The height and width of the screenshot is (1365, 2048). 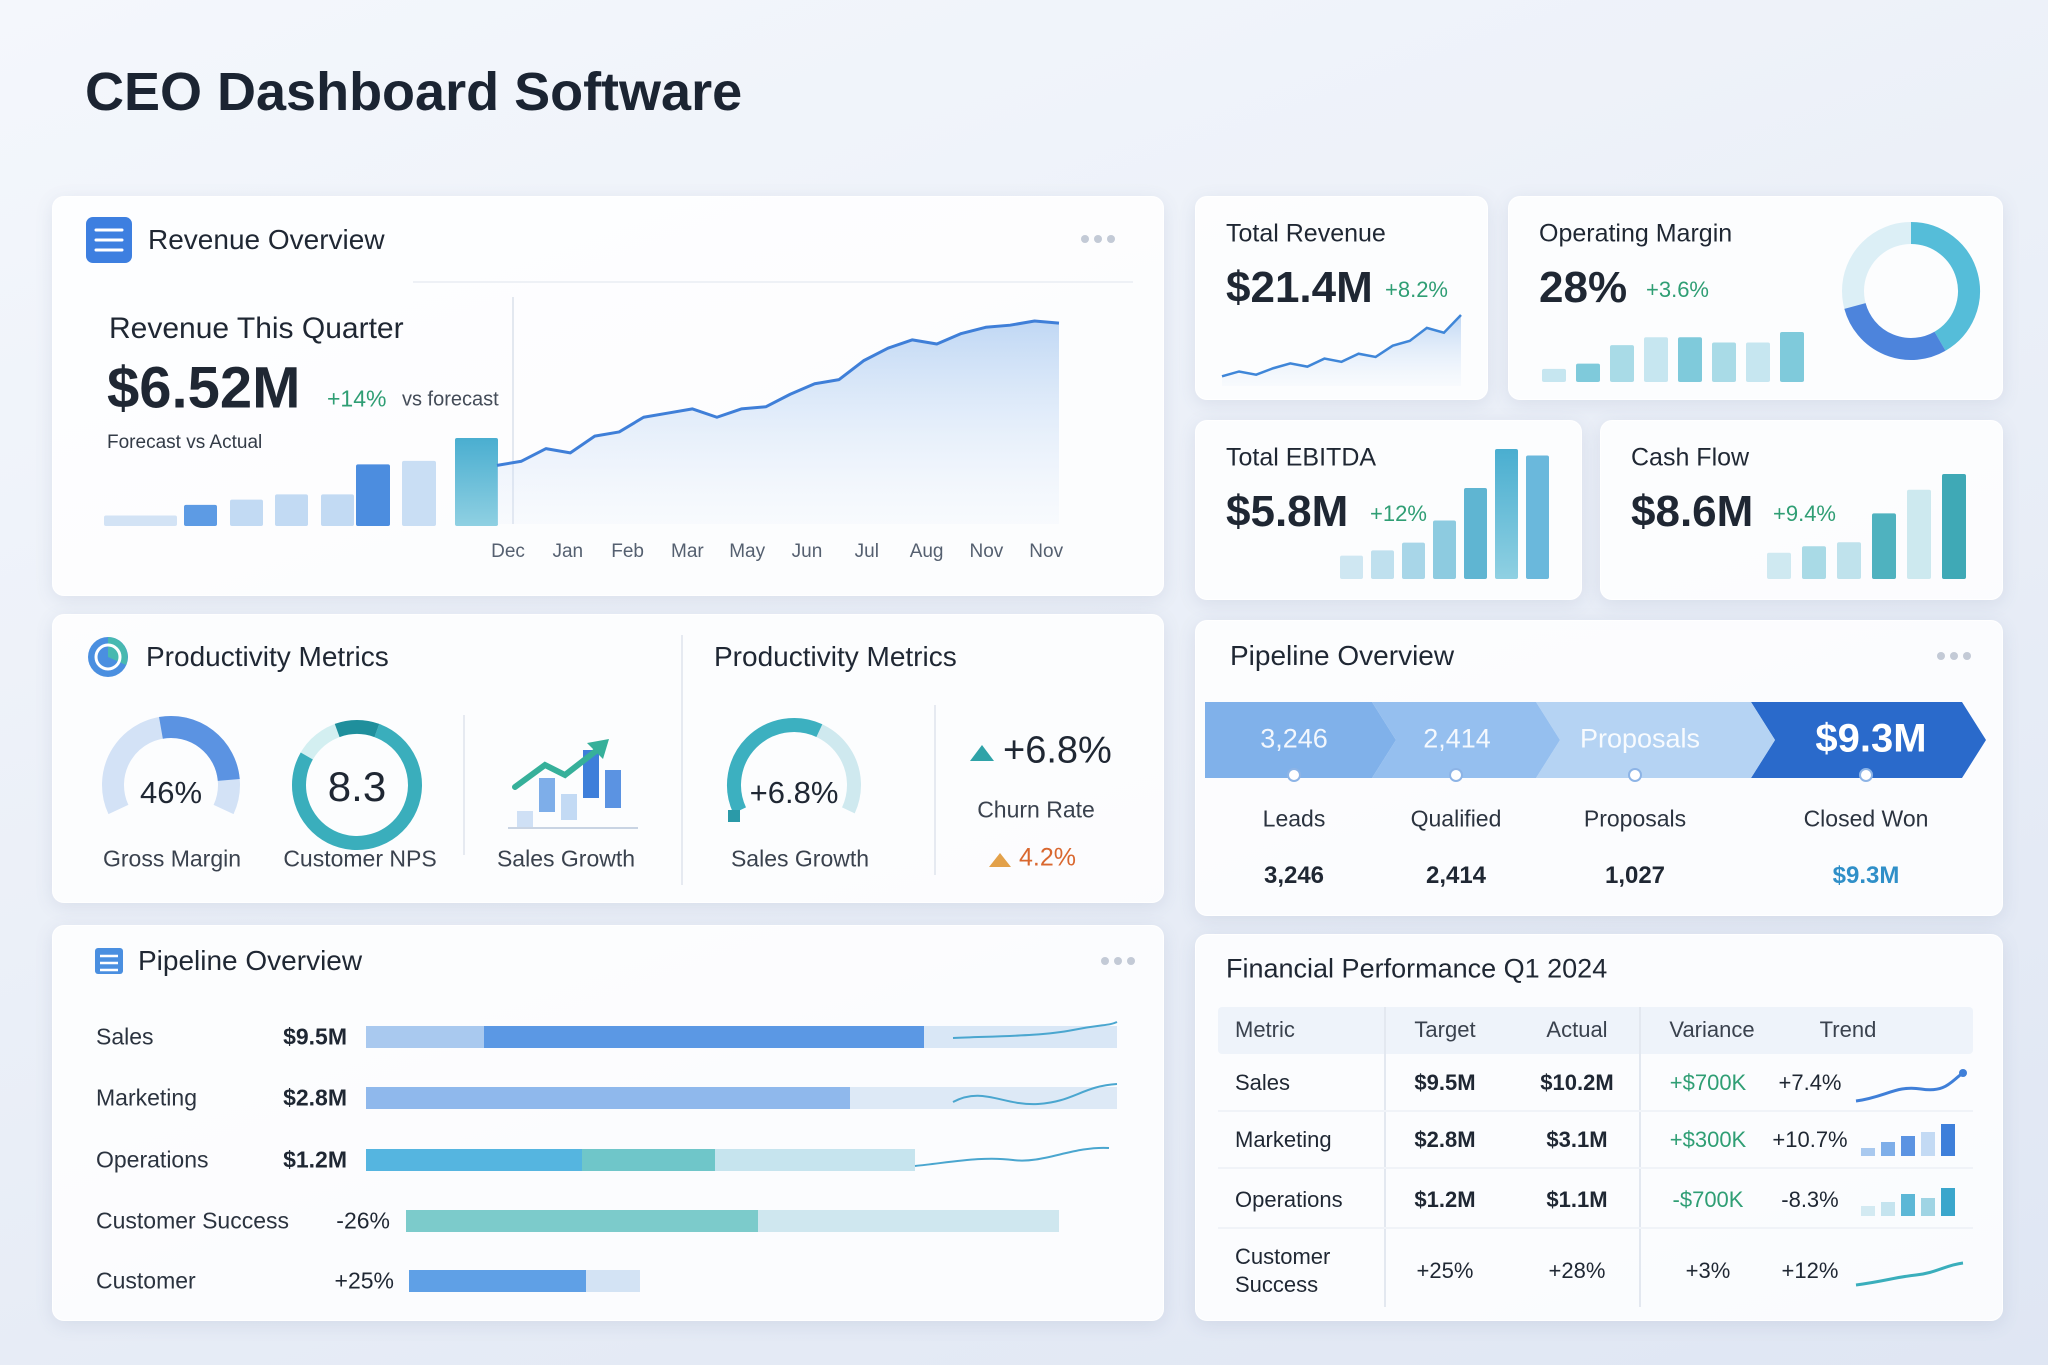 What do you see at coordinates (734, 816) in the screenshot?
I see `gauge-end` at bounding box center [734, 816].